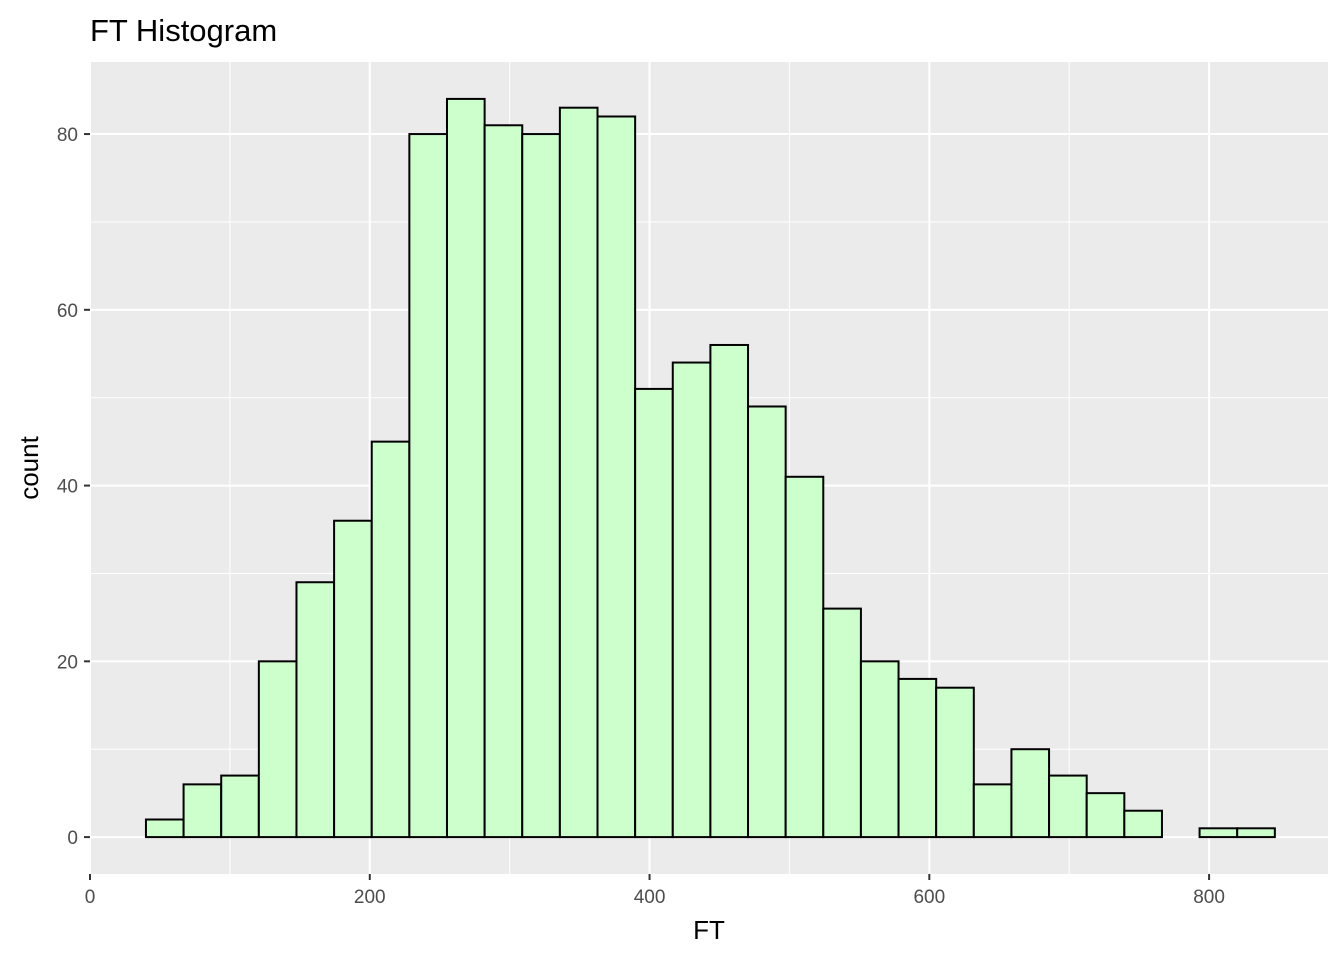 The image size is (1344, 960). I want to click on y-tick-label: 20, so click(67, 662).